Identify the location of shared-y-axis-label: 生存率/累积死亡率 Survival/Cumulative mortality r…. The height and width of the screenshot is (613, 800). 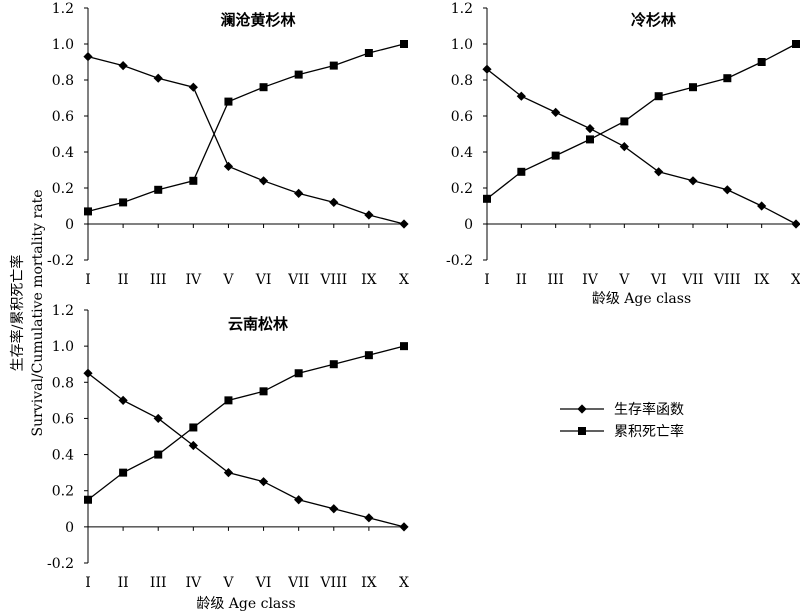
(27, 313).